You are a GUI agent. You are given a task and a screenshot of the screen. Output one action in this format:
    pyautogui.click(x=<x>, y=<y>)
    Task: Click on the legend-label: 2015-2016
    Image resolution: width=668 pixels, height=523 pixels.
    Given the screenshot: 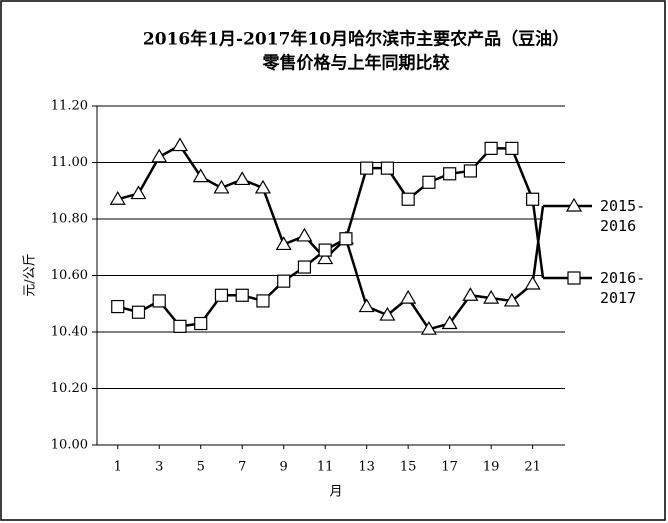 What is the action you would take?
    pyautogui.click(x=623, y=216)
    